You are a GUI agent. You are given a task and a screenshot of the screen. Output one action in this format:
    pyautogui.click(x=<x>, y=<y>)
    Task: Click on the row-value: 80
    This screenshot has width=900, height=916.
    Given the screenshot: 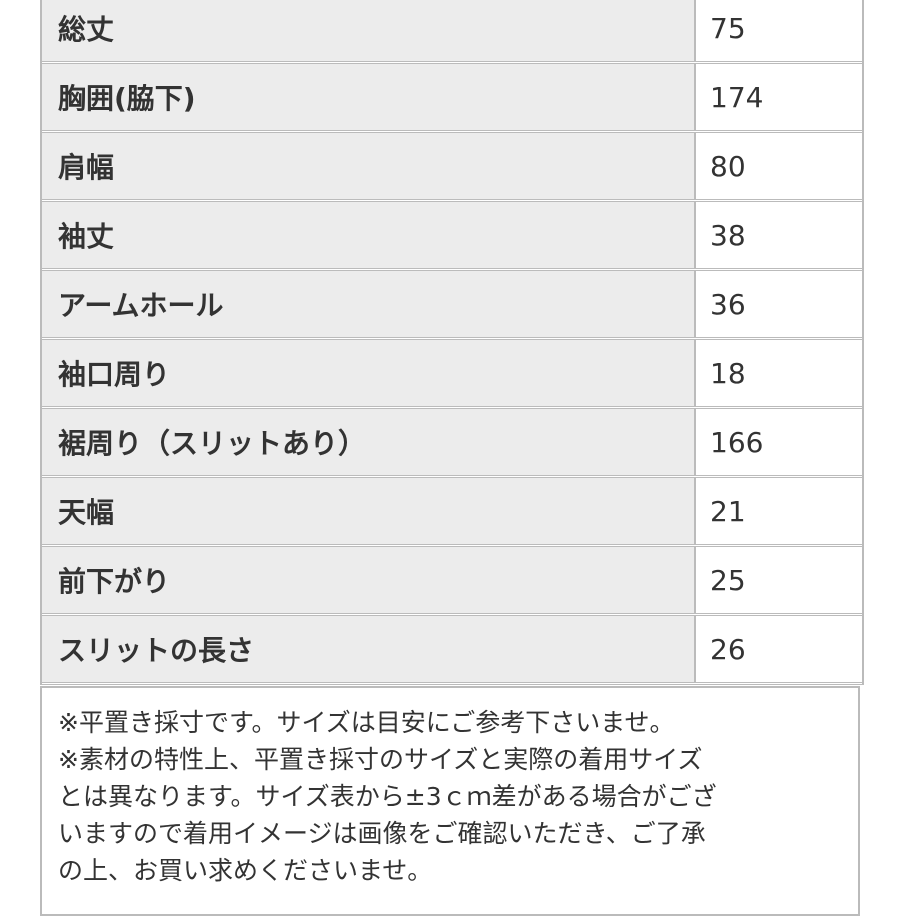 What is the action you would take?
    pyautogui.click(x=728, y=166)
    